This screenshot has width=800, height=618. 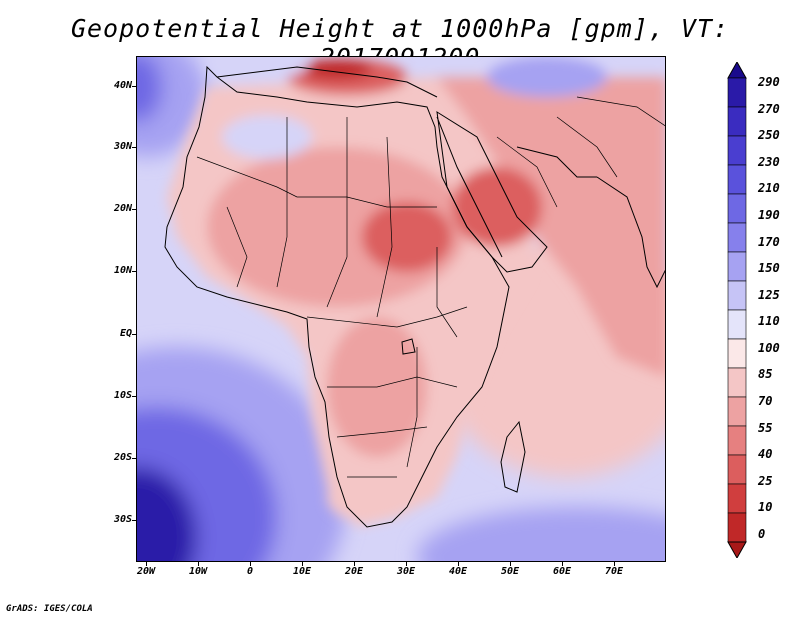 I want to click on colorbar-label: 70, so click(x=765, y=401).